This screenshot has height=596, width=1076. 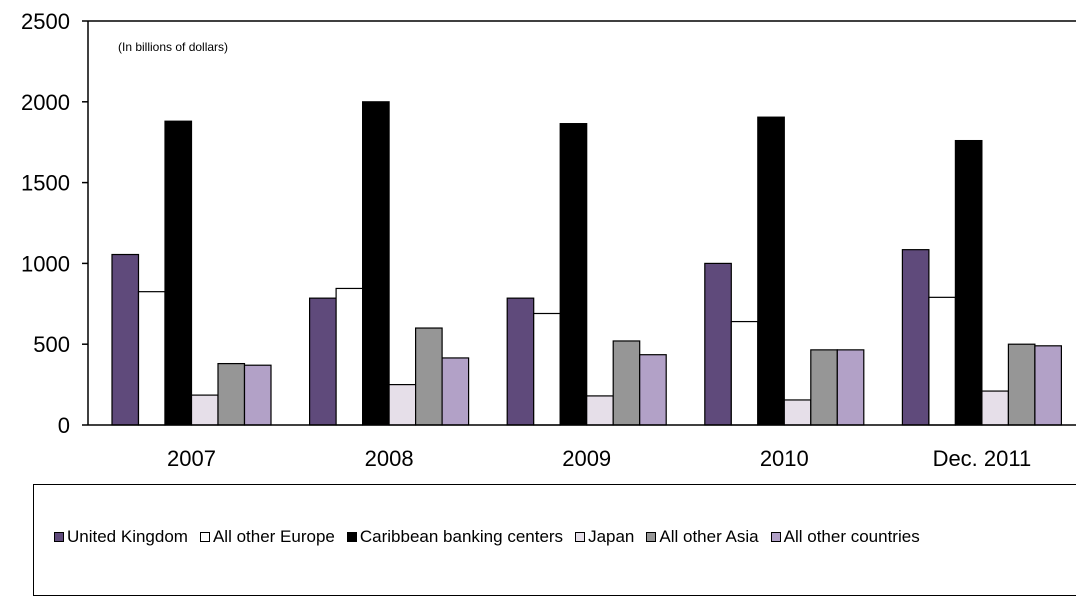 What do you see at coordinates (64, 425) in the screenshot?
I see `y-tick-label: 0` at bounding box center [64, 425].